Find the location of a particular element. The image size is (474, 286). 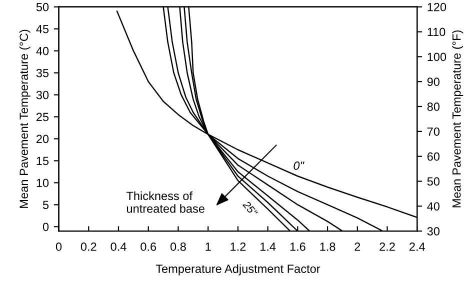

y-tick-label: 35 is located at coordinates (42, 73).